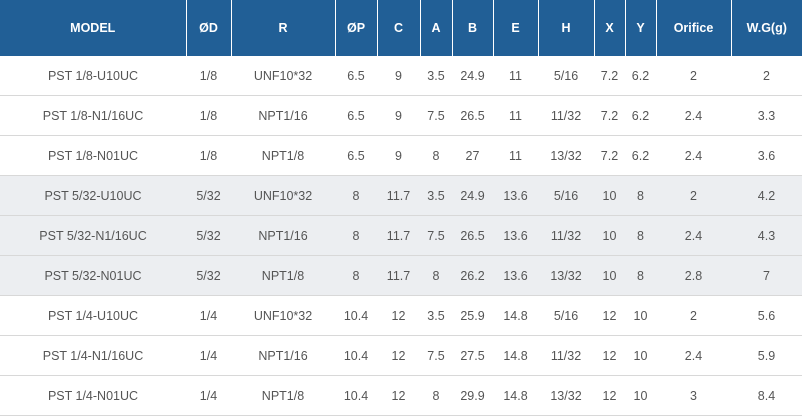 This screenshot has width=802, height=416. I want to click on table-cell: 5.6, so click(766, 315).